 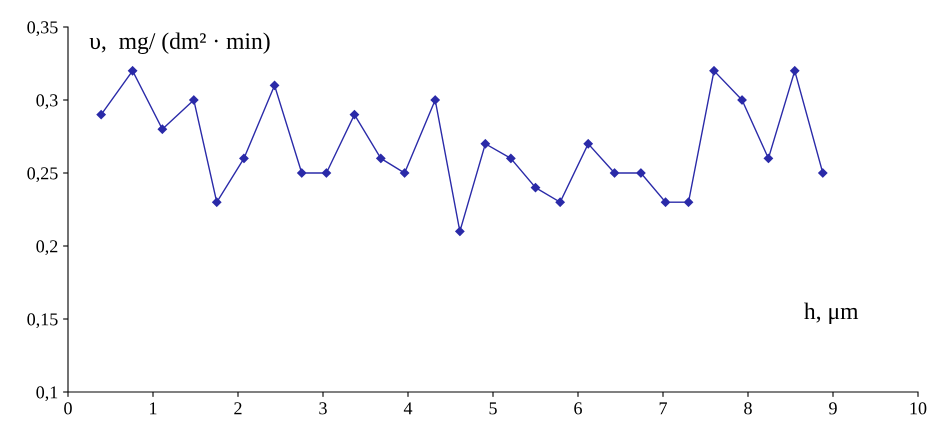 What do you see at coordinates (47, 248) in the screenshot?
I see `y-tick-label: 0,2` at bounding box center [47, 248].